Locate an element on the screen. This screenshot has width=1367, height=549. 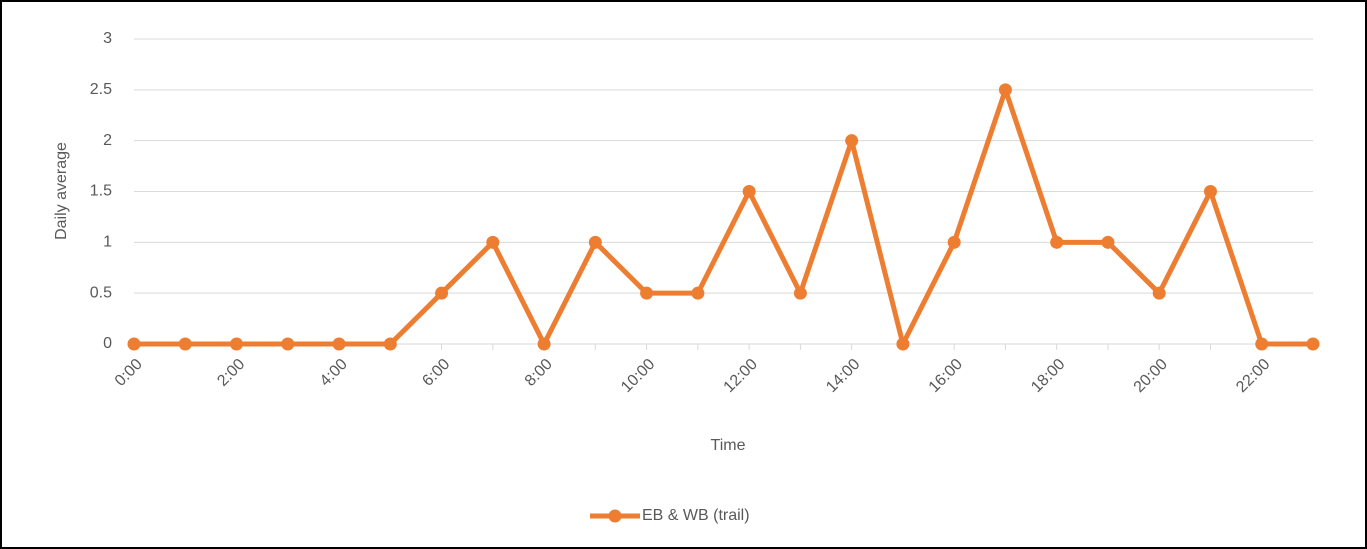
y-tick-label: 3 is located at coordinates (107, 38).